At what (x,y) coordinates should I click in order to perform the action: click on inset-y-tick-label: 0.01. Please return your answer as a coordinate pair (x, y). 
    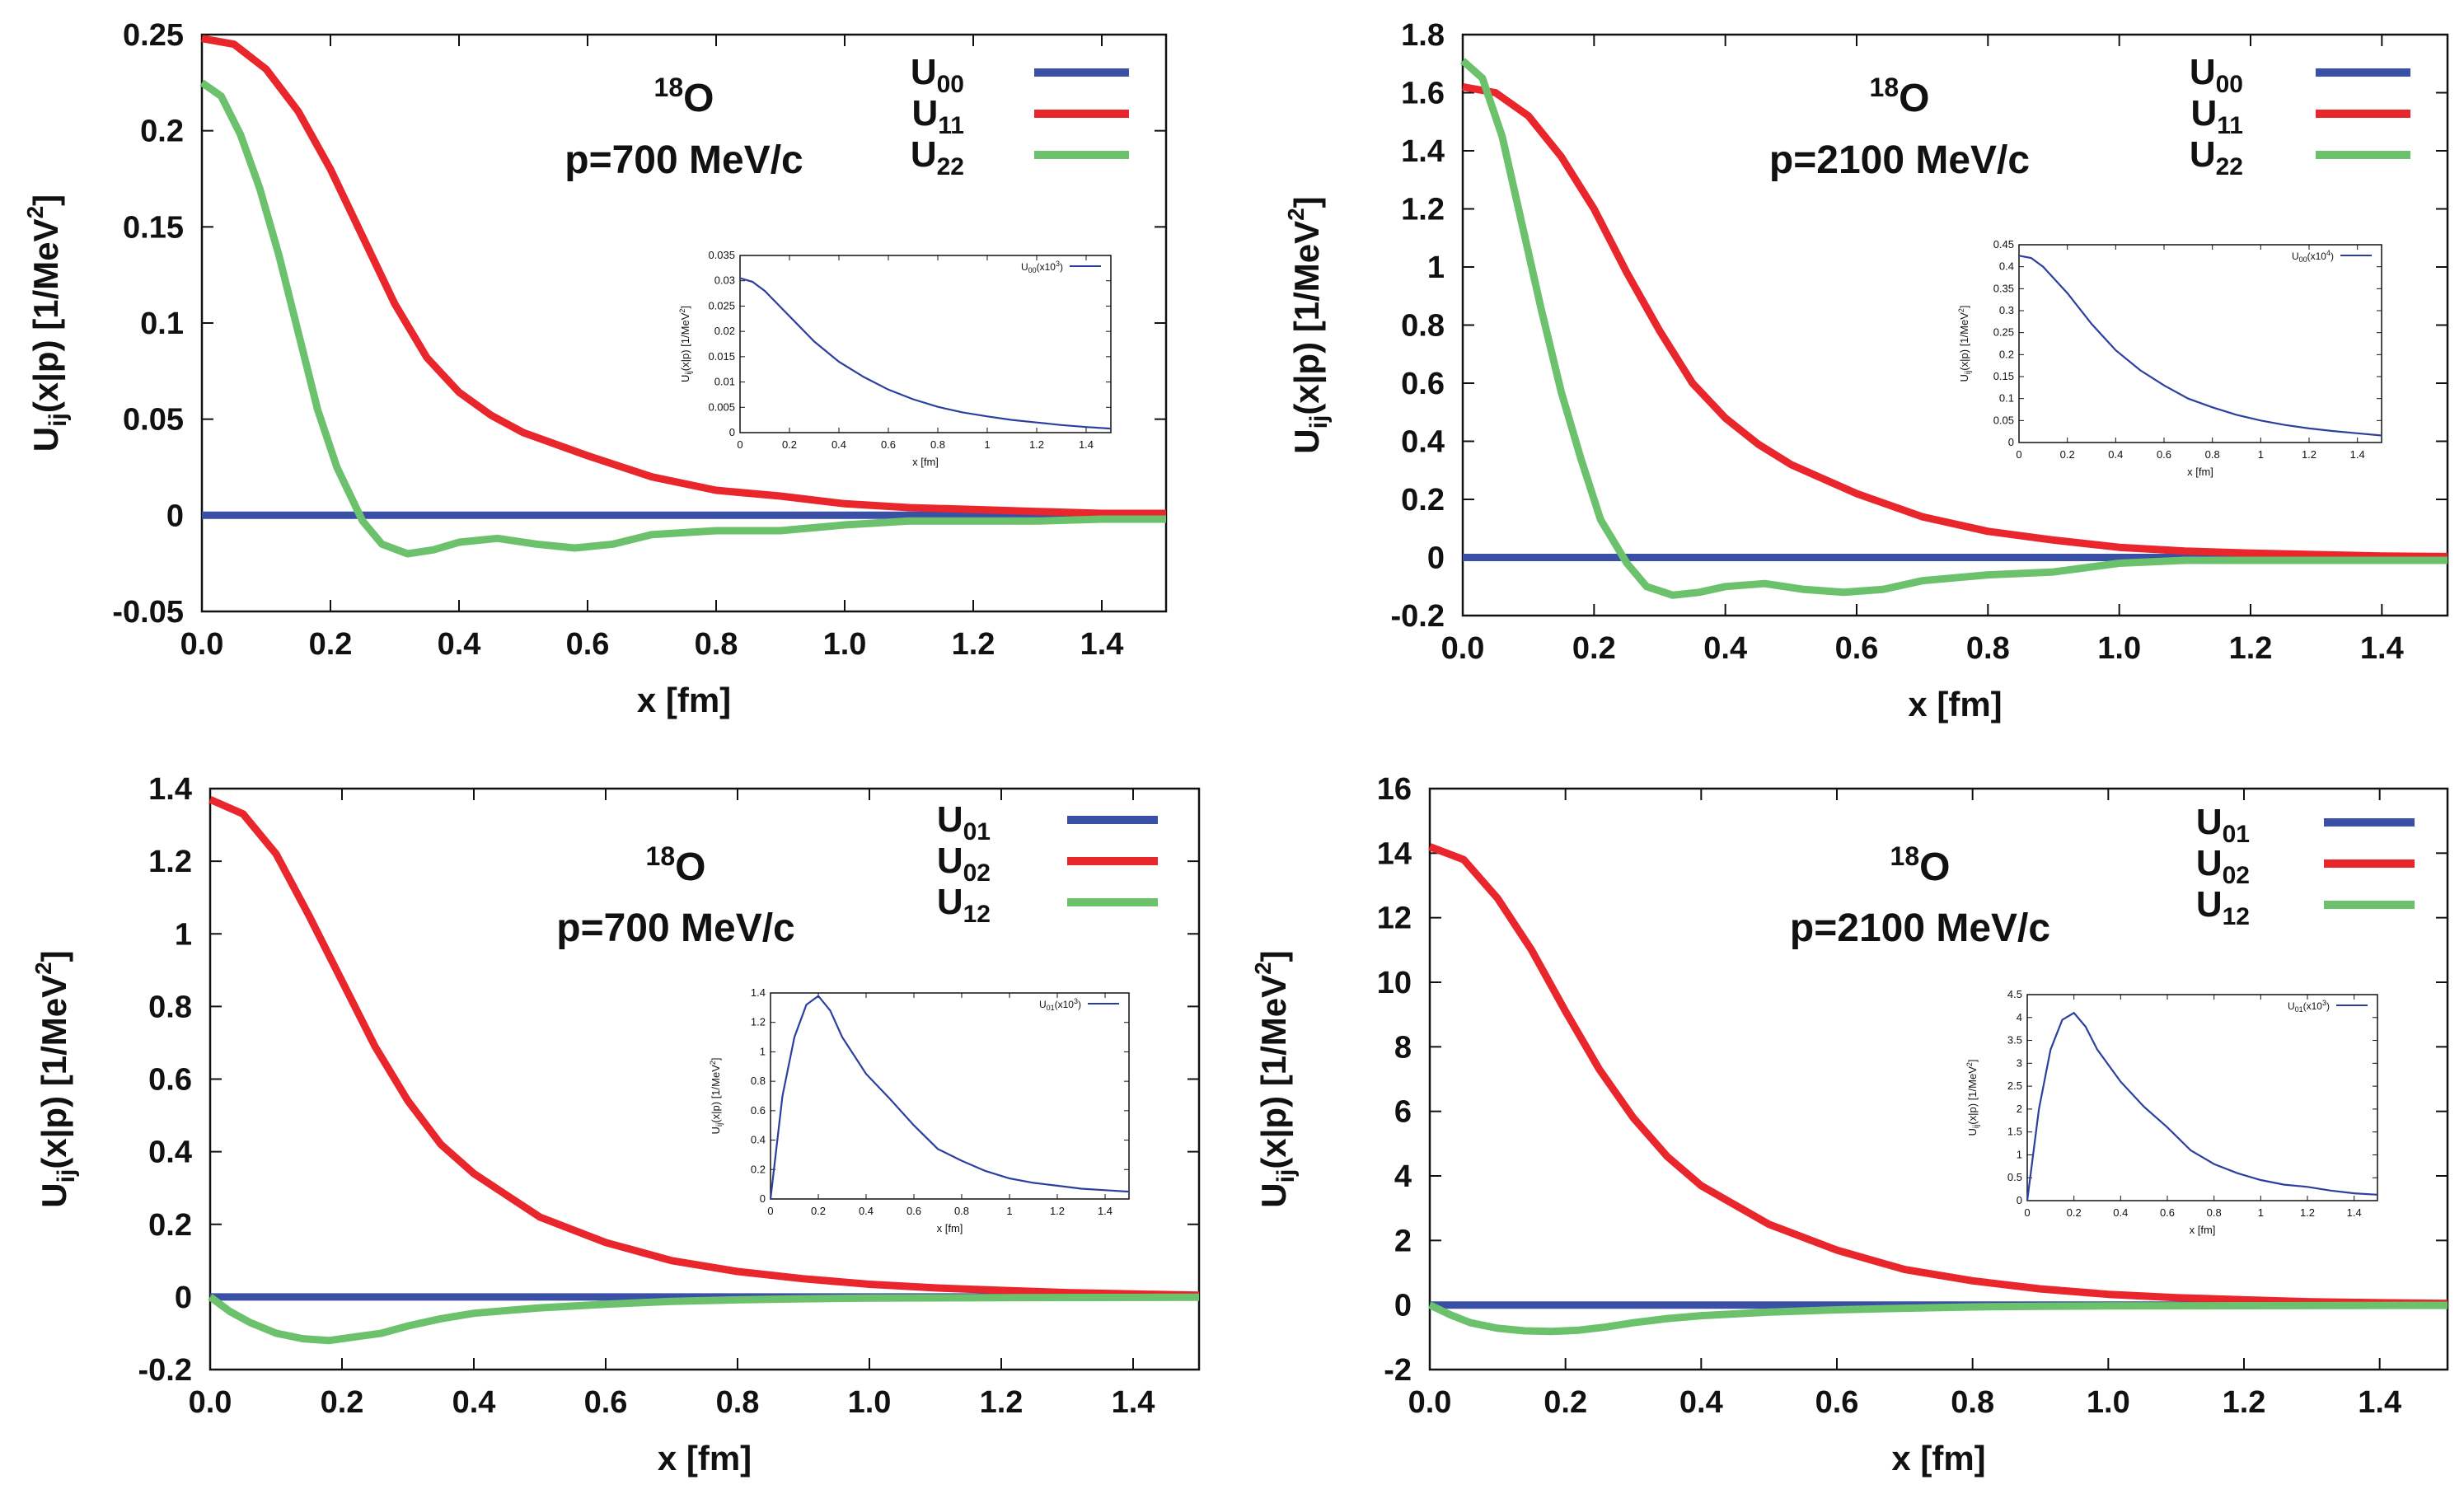
    Looking at the image, I should click on (725, 382).